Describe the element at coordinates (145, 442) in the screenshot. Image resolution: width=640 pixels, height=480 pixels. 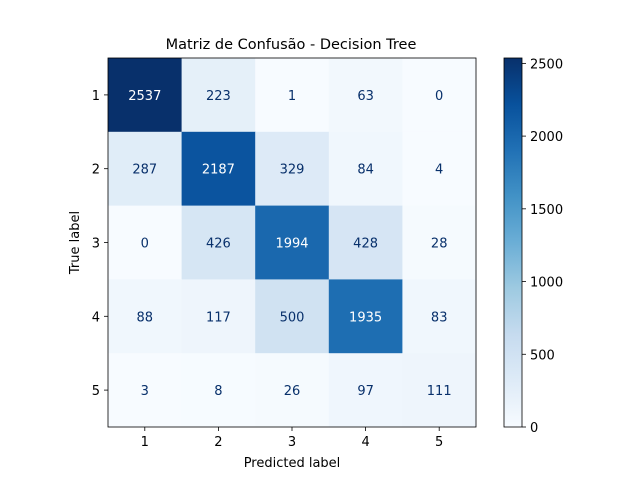
I see `x-tick-label: 1` at that location.